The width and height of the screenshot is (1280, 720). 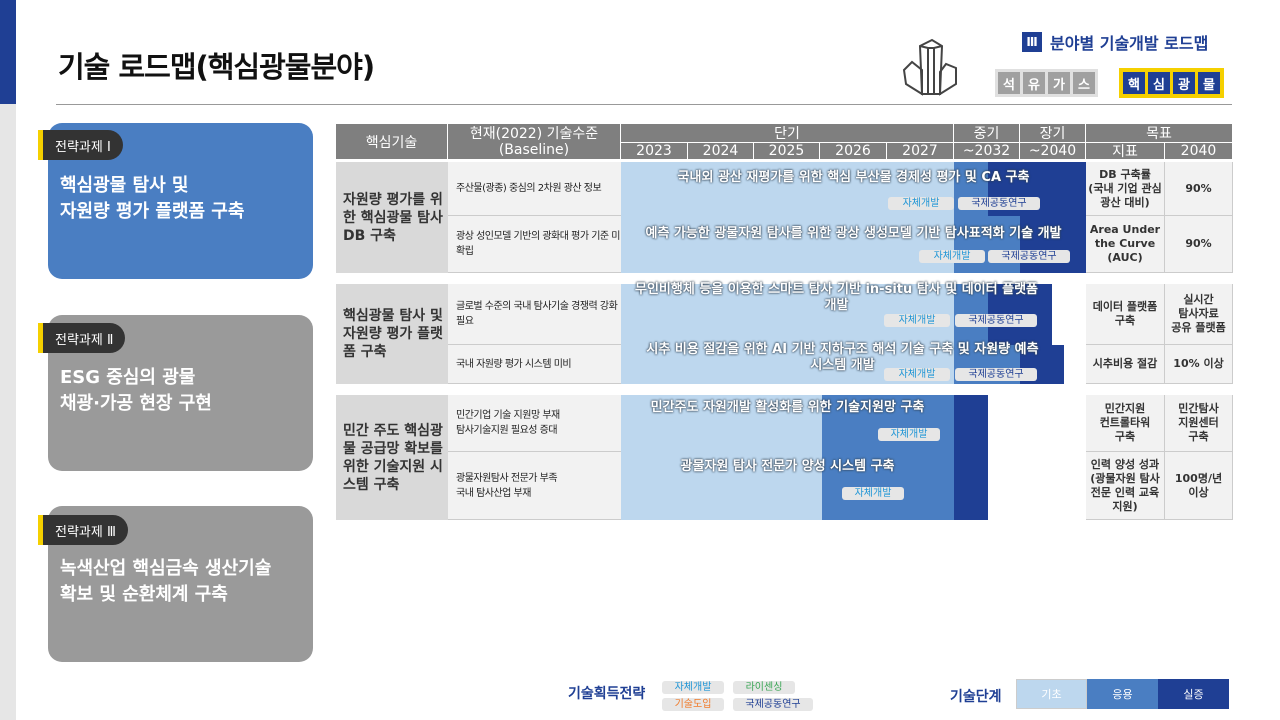 What do you see at coordinates (8, 360) in the screenshot?
I see `left-edge-bar` at bounding box center [8, 360].